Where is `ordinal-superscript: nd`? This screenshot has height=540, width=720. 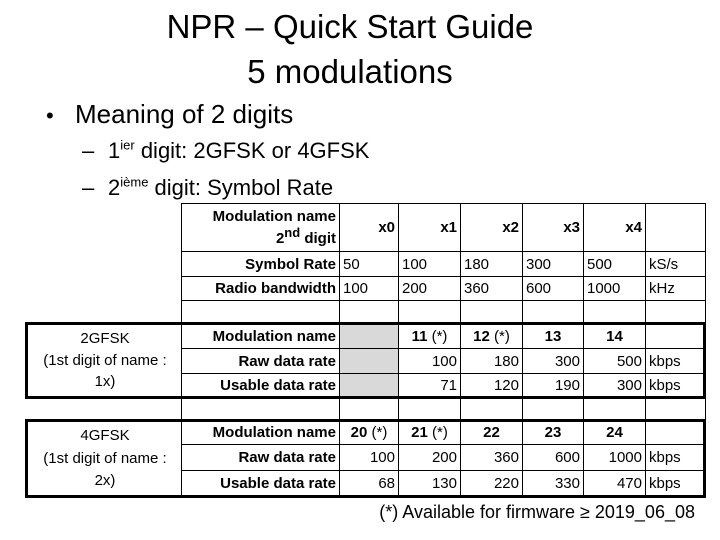
ordinal-superscript: nd is located at coordinates (292, 232).